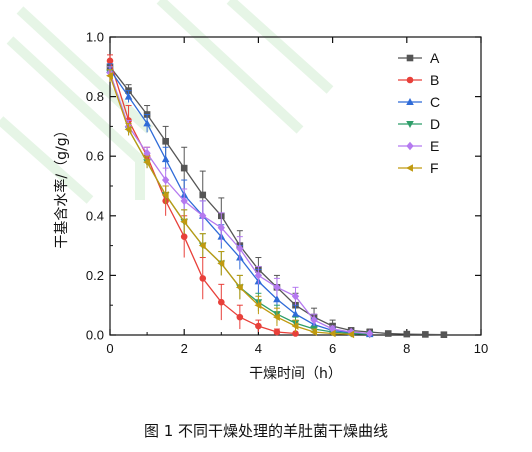 Image resolution: width=532 pixels, height=452 pixels. What do you see at coordinates (434, 146) in the screenshot?
I see `legend-label: E` at bounding box center [434, 146].